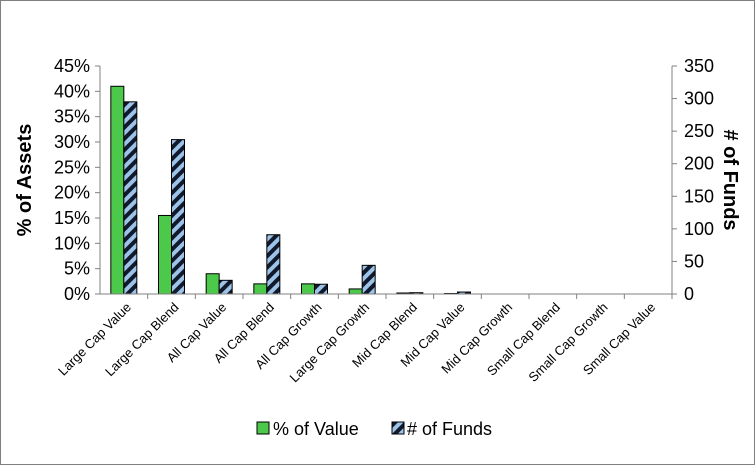  I want to click on right-tick-label: 150, so click(699, 196).